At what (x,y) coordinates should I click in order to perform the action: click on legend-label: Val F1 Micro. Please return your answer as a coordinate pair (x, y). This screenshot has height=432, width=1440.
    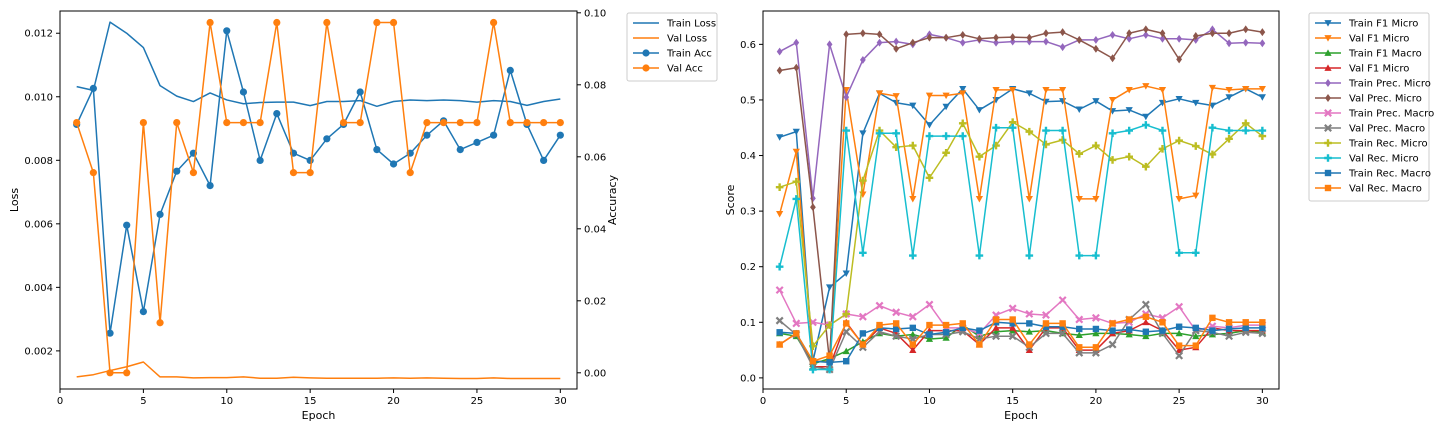
    Looking at the image, I should click on (1379, 69).